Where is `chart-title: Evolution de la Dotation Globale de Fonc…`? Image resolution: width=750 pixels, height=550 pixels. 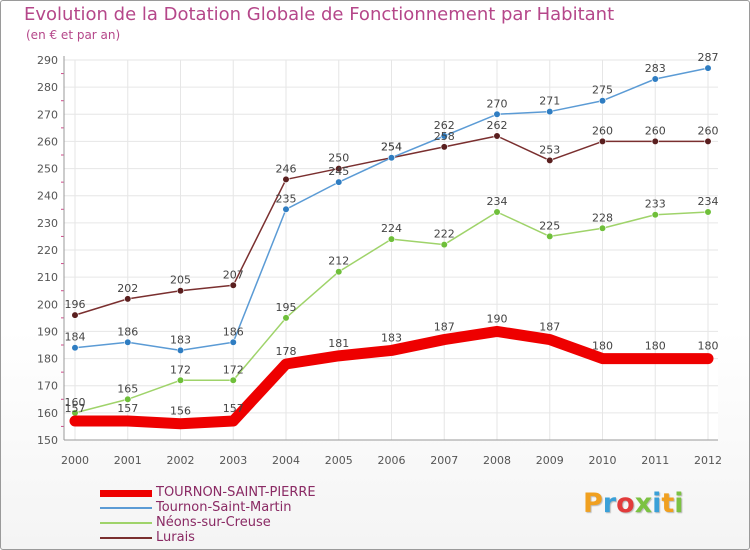
chart-title: Evolution de la Dotation Globale de Fonc… is located at coordinates (319, 14).